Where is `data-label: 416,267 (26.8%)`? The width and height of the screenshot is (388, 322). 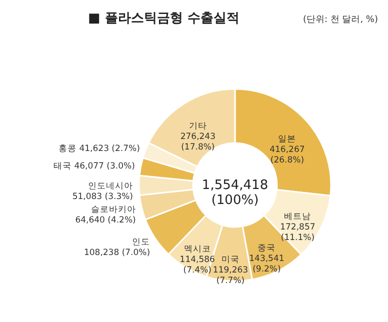
data-label: 416,267 (26.8%) is located at coordinates (287, 155).